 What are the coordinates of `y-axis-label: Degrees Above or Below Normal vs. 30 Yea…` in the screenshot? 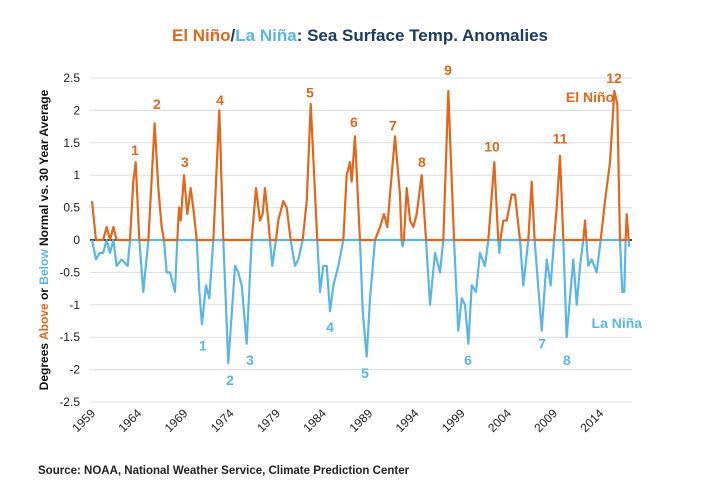 It's located at (44, 239).